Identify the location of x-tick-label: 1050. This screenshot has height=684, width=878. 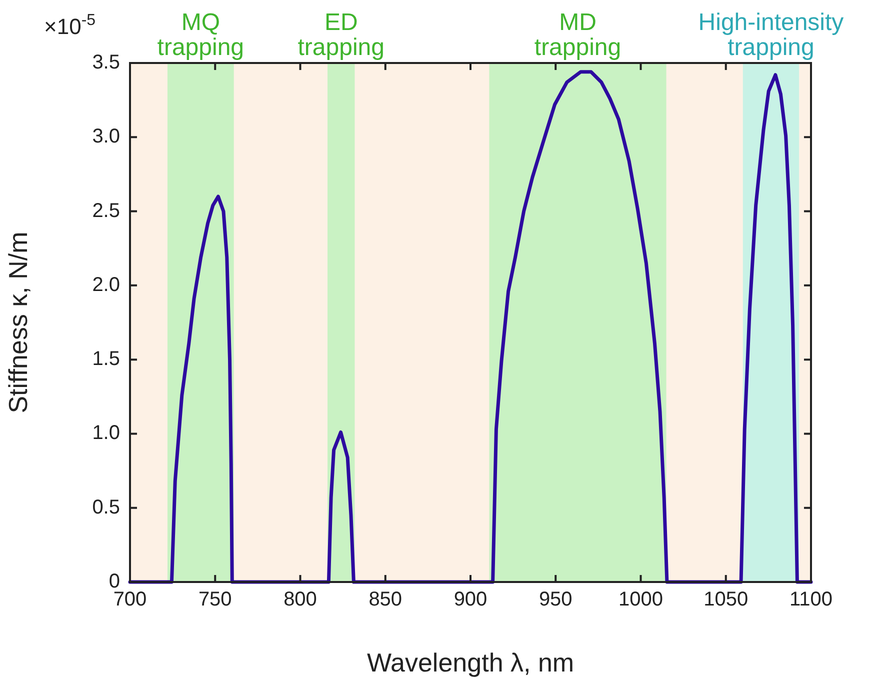
(726, 599).